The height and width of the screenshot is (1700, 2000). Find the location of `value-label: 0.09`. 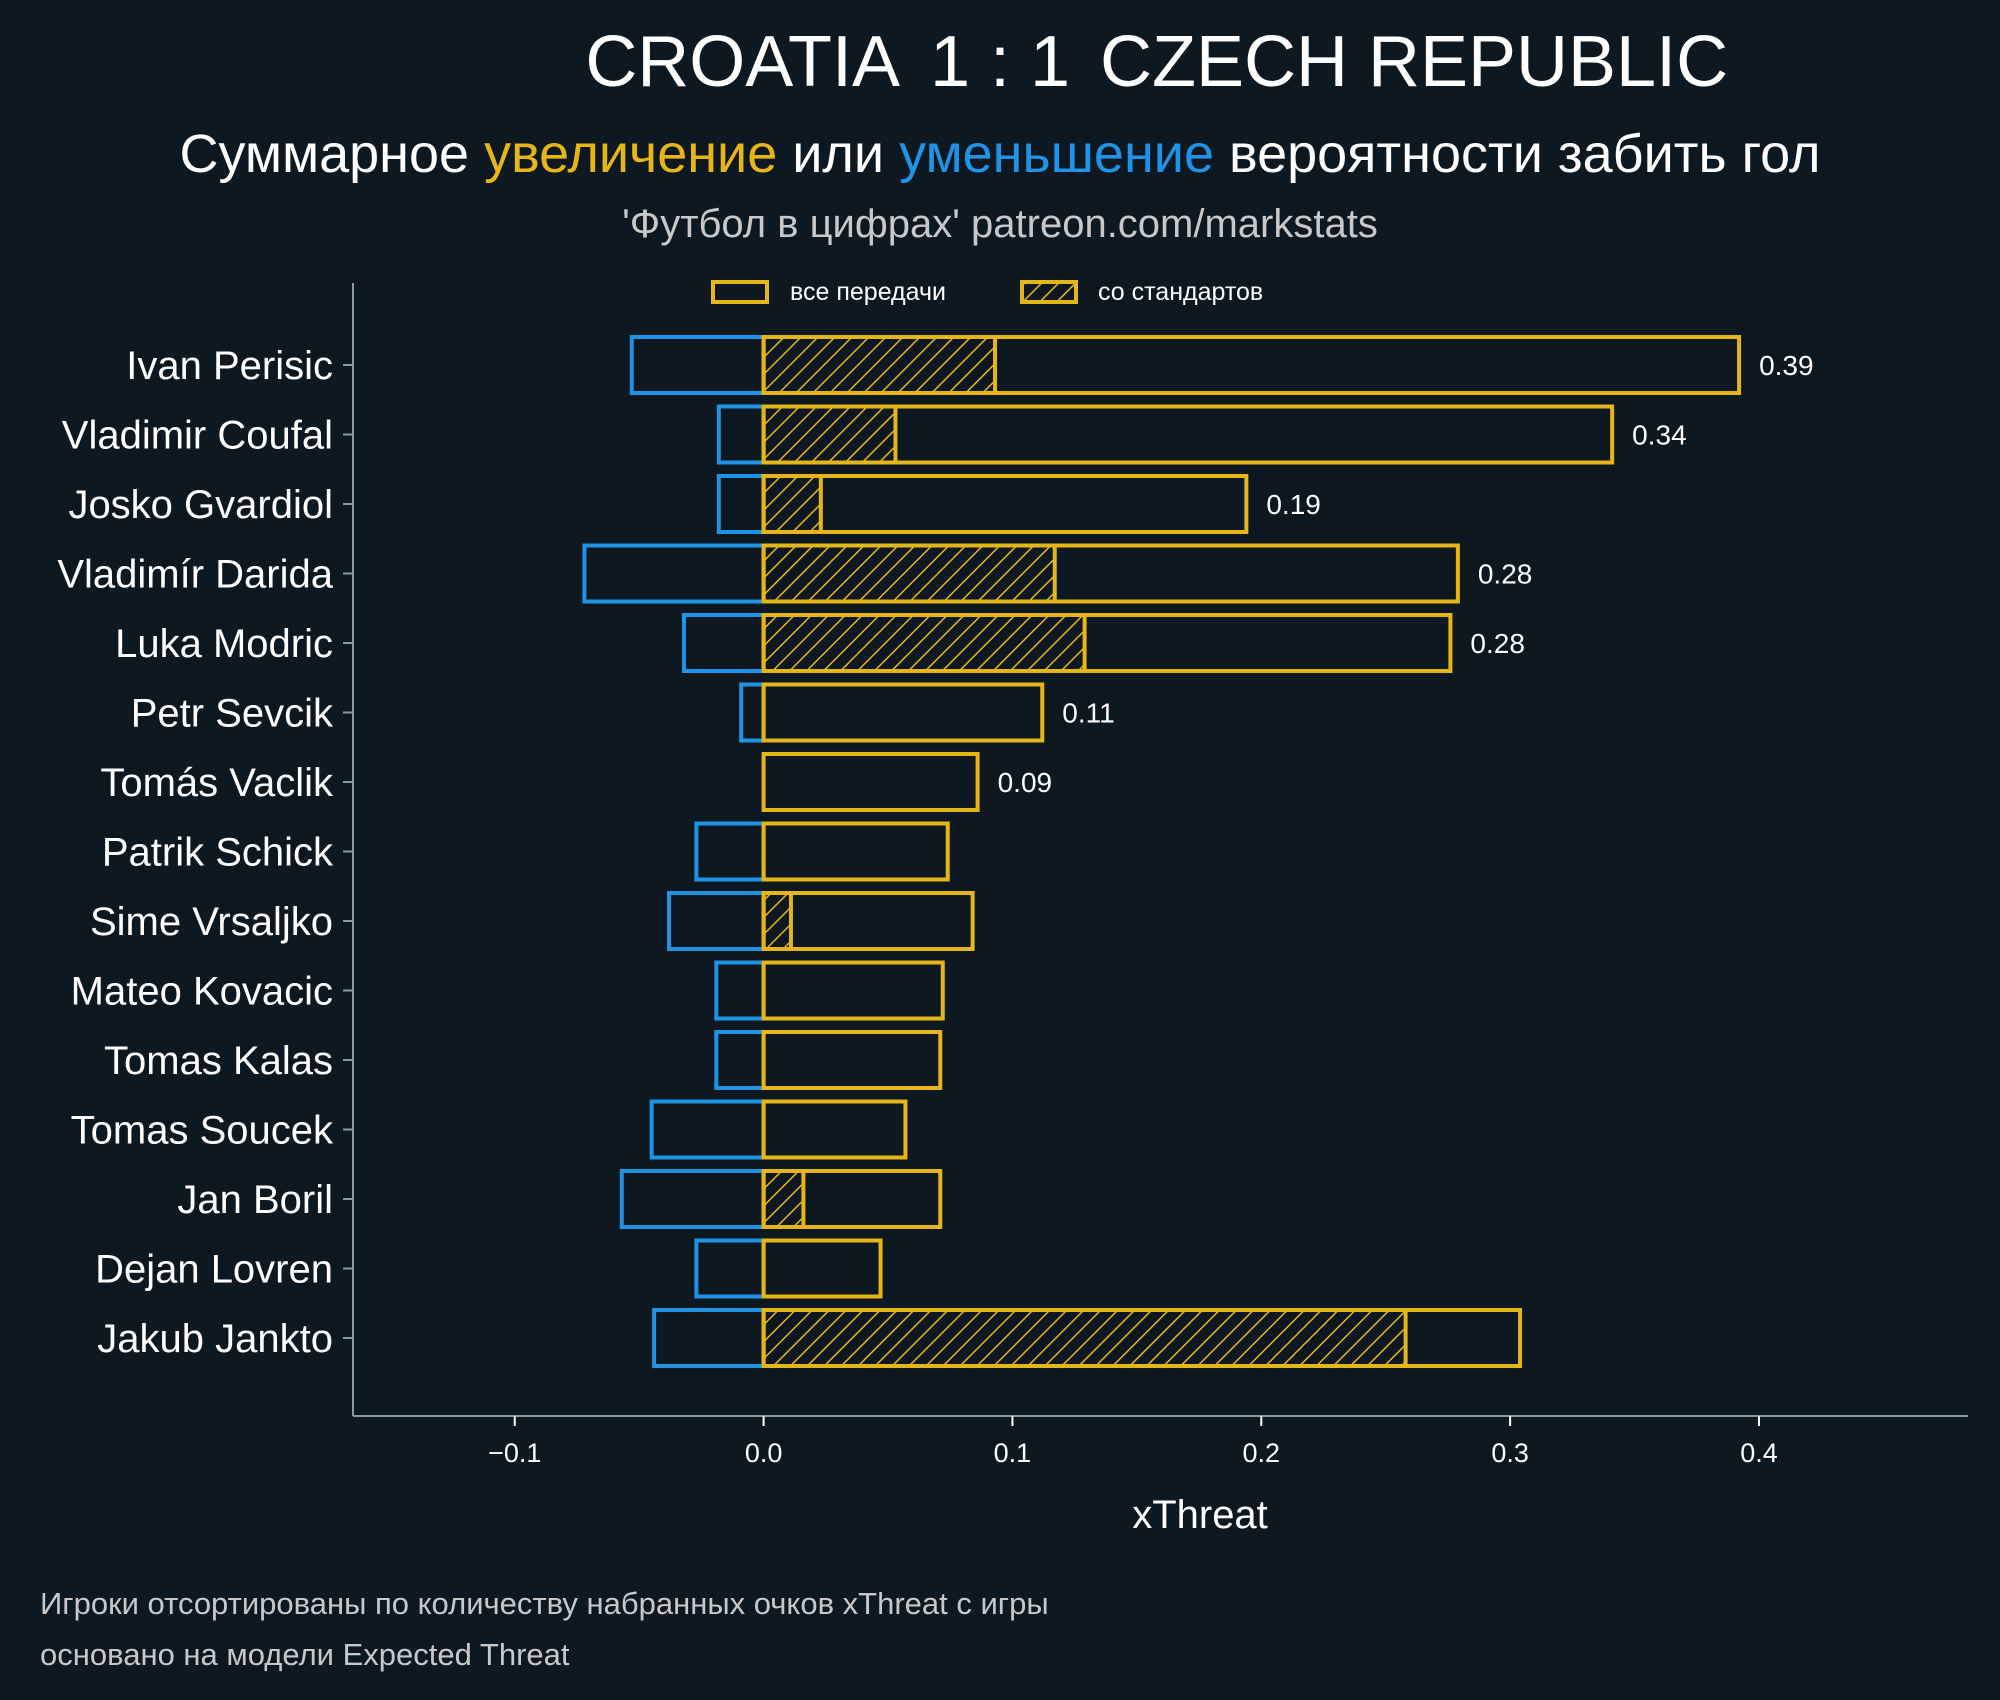

value-label: 0.09 is located at coordinates (1025, 782).